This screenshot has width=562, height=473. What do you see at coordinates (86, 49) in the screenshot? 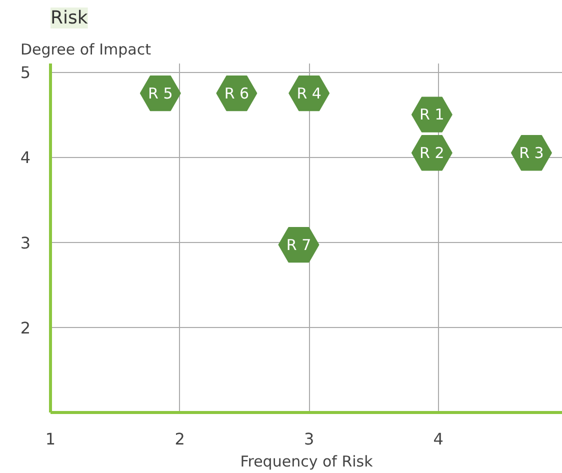
I see `y-axis-title: Degree of Impact` at bounding box center [86, 49].